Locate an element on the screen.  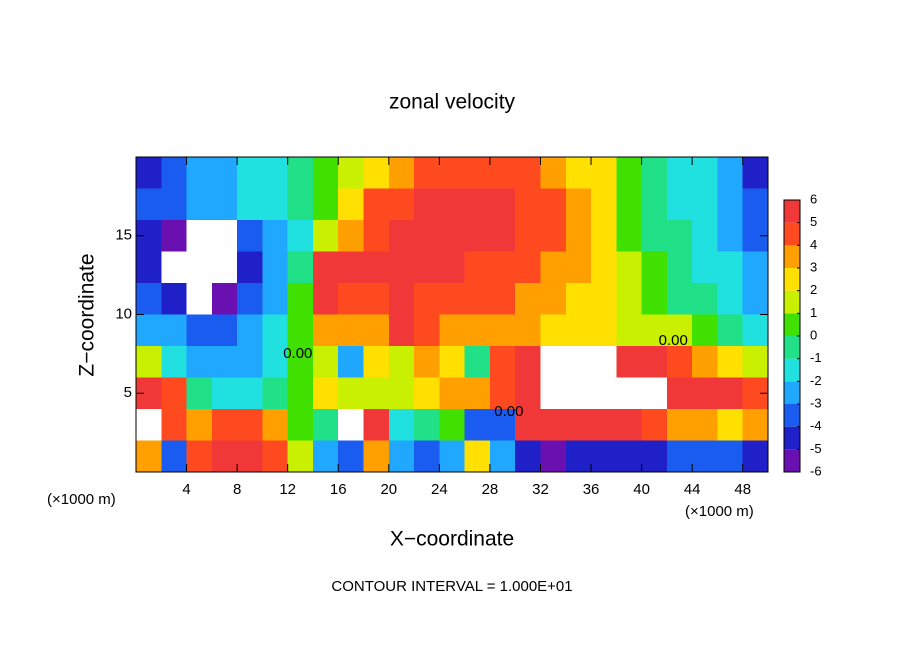
y-axis-label: Z−coordinate is located at coordinates (87, 314).